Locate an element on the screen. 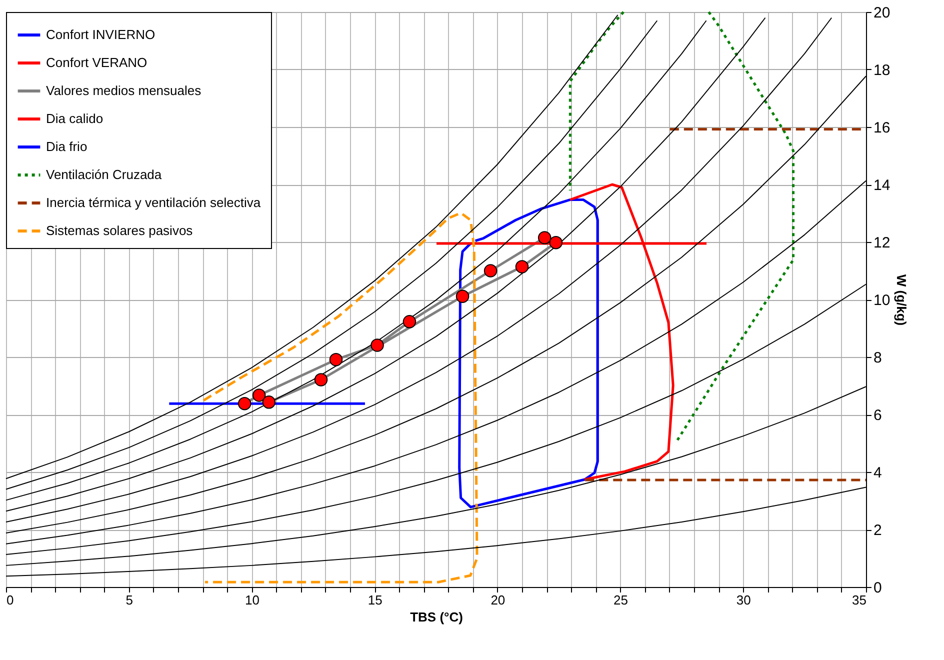 Image resolution: width=944 pixels, height=660 pixels. legend-label: Dia frio is located at coordinates (67, 146).